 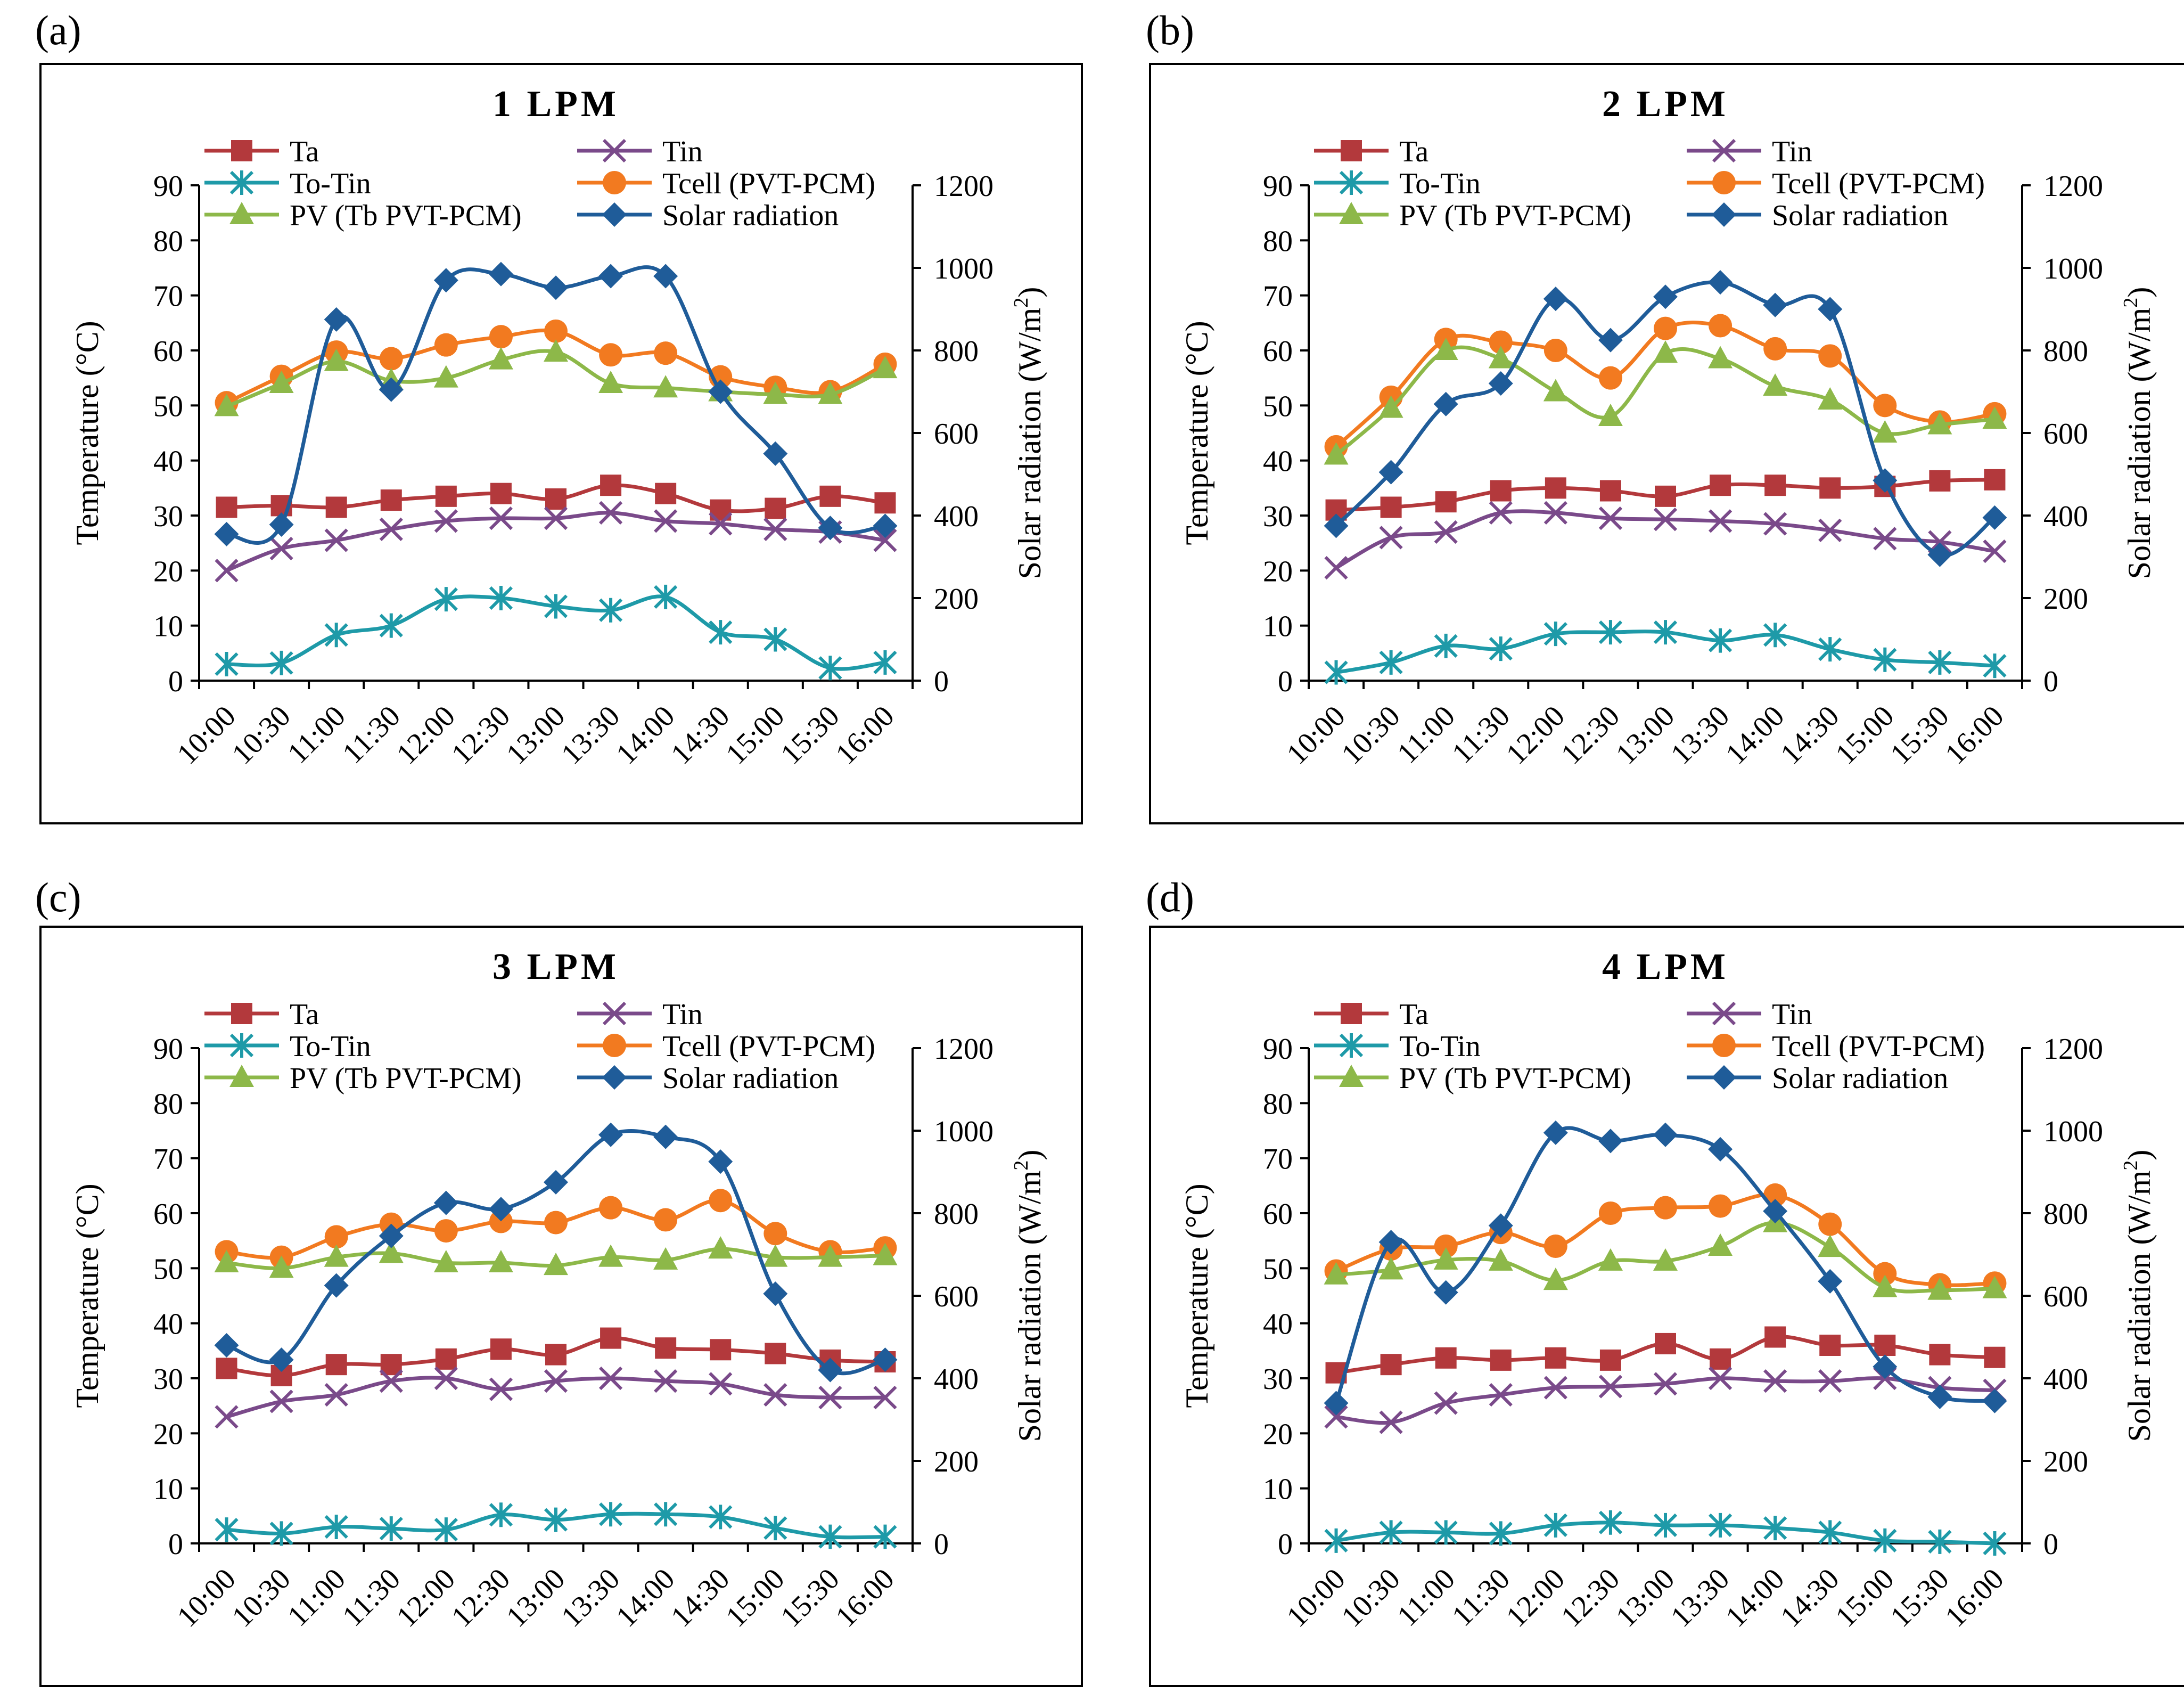 What do you see at coordinates (2065, 434) in the screenshot?
I see `right-tick-label: 600` at bounding box center [2065, 434].